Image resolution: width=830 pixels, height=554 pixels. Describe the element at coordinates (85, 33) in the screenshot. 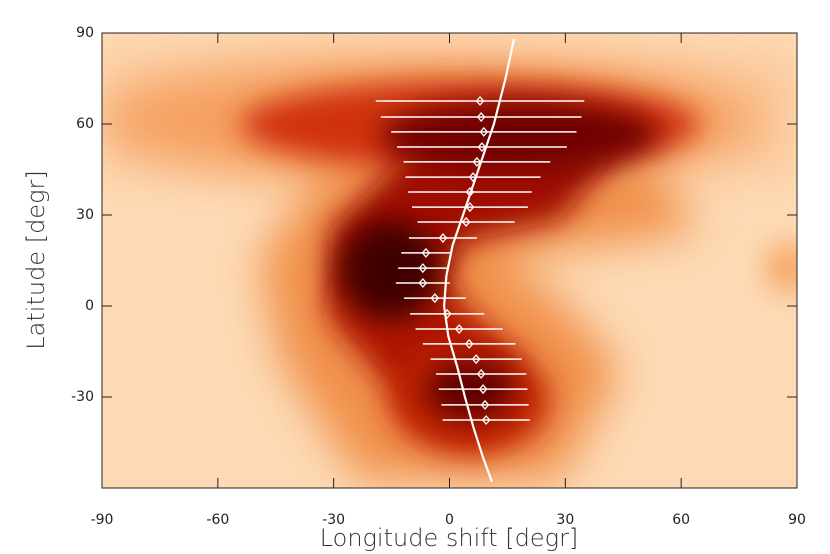

I see `y-tick-label: 90` at that location.